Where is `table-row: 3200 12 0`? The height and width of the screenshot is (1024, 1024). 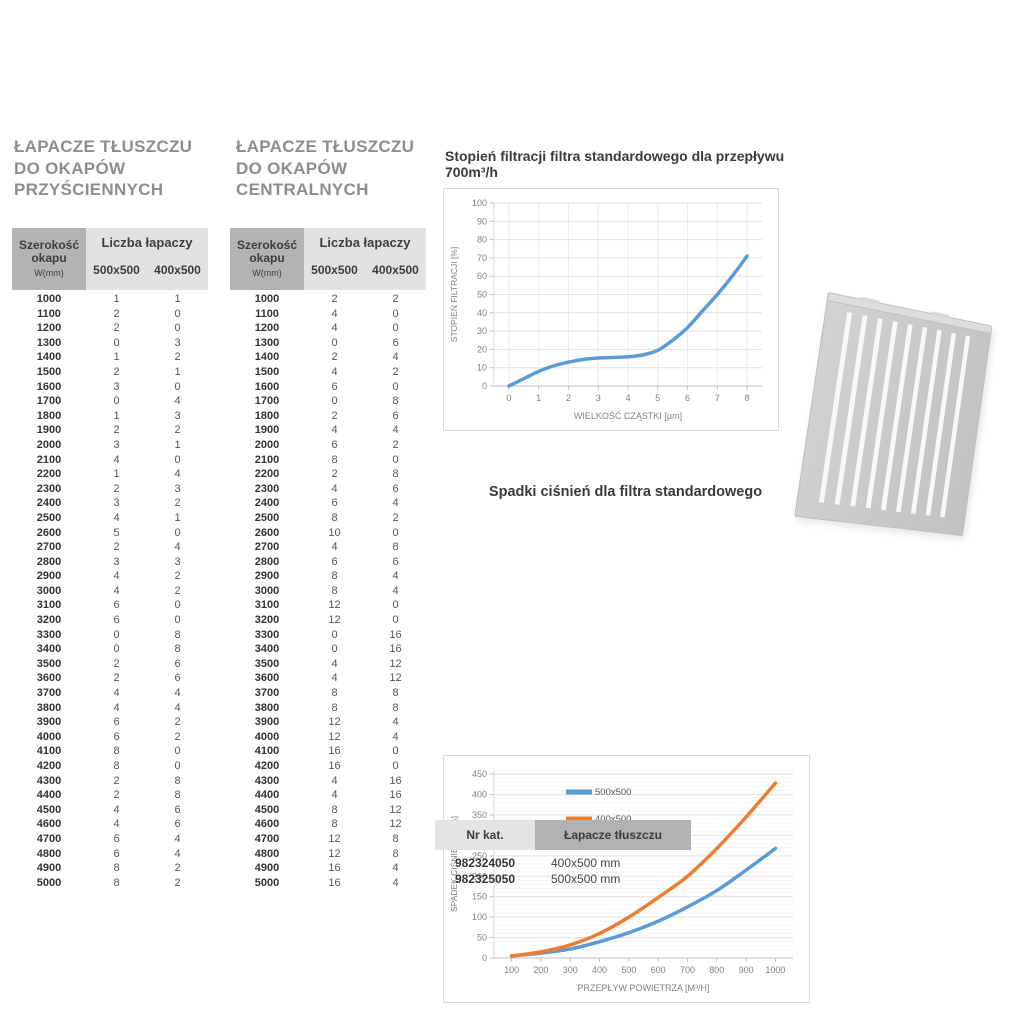
table-row: 3200 12 0 is located at coordinates (326, 620).